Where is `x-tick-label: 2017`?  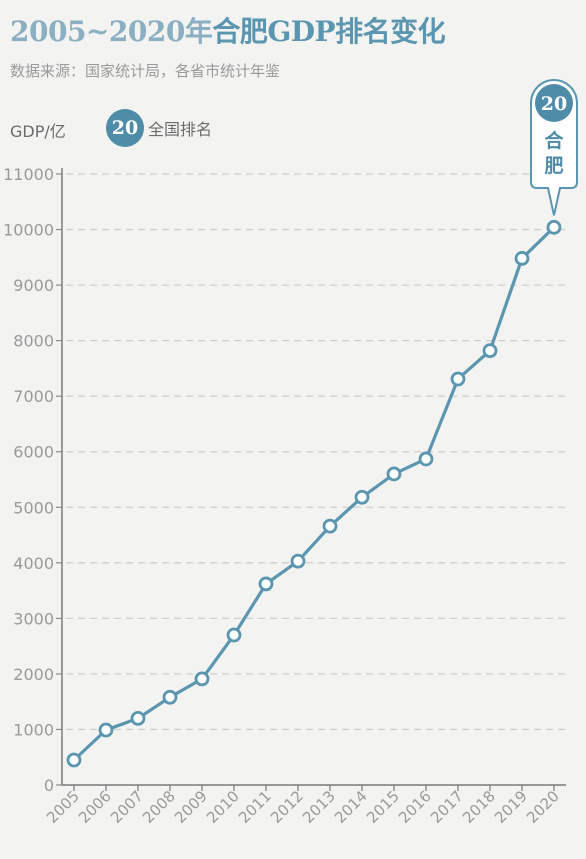
x-tick-label: 2017 is located at coordinates (447, 807).